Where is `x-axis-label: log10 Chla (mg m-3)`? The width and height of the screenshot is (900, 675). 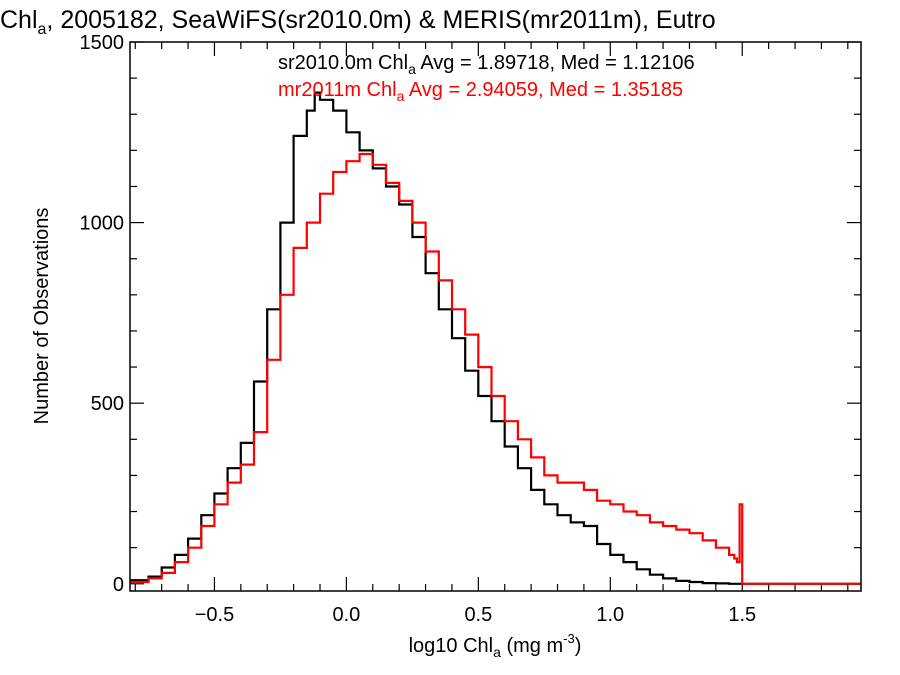 x-axis-label: log10 Chla (mg m-3) is located at coordinates (495, 645).